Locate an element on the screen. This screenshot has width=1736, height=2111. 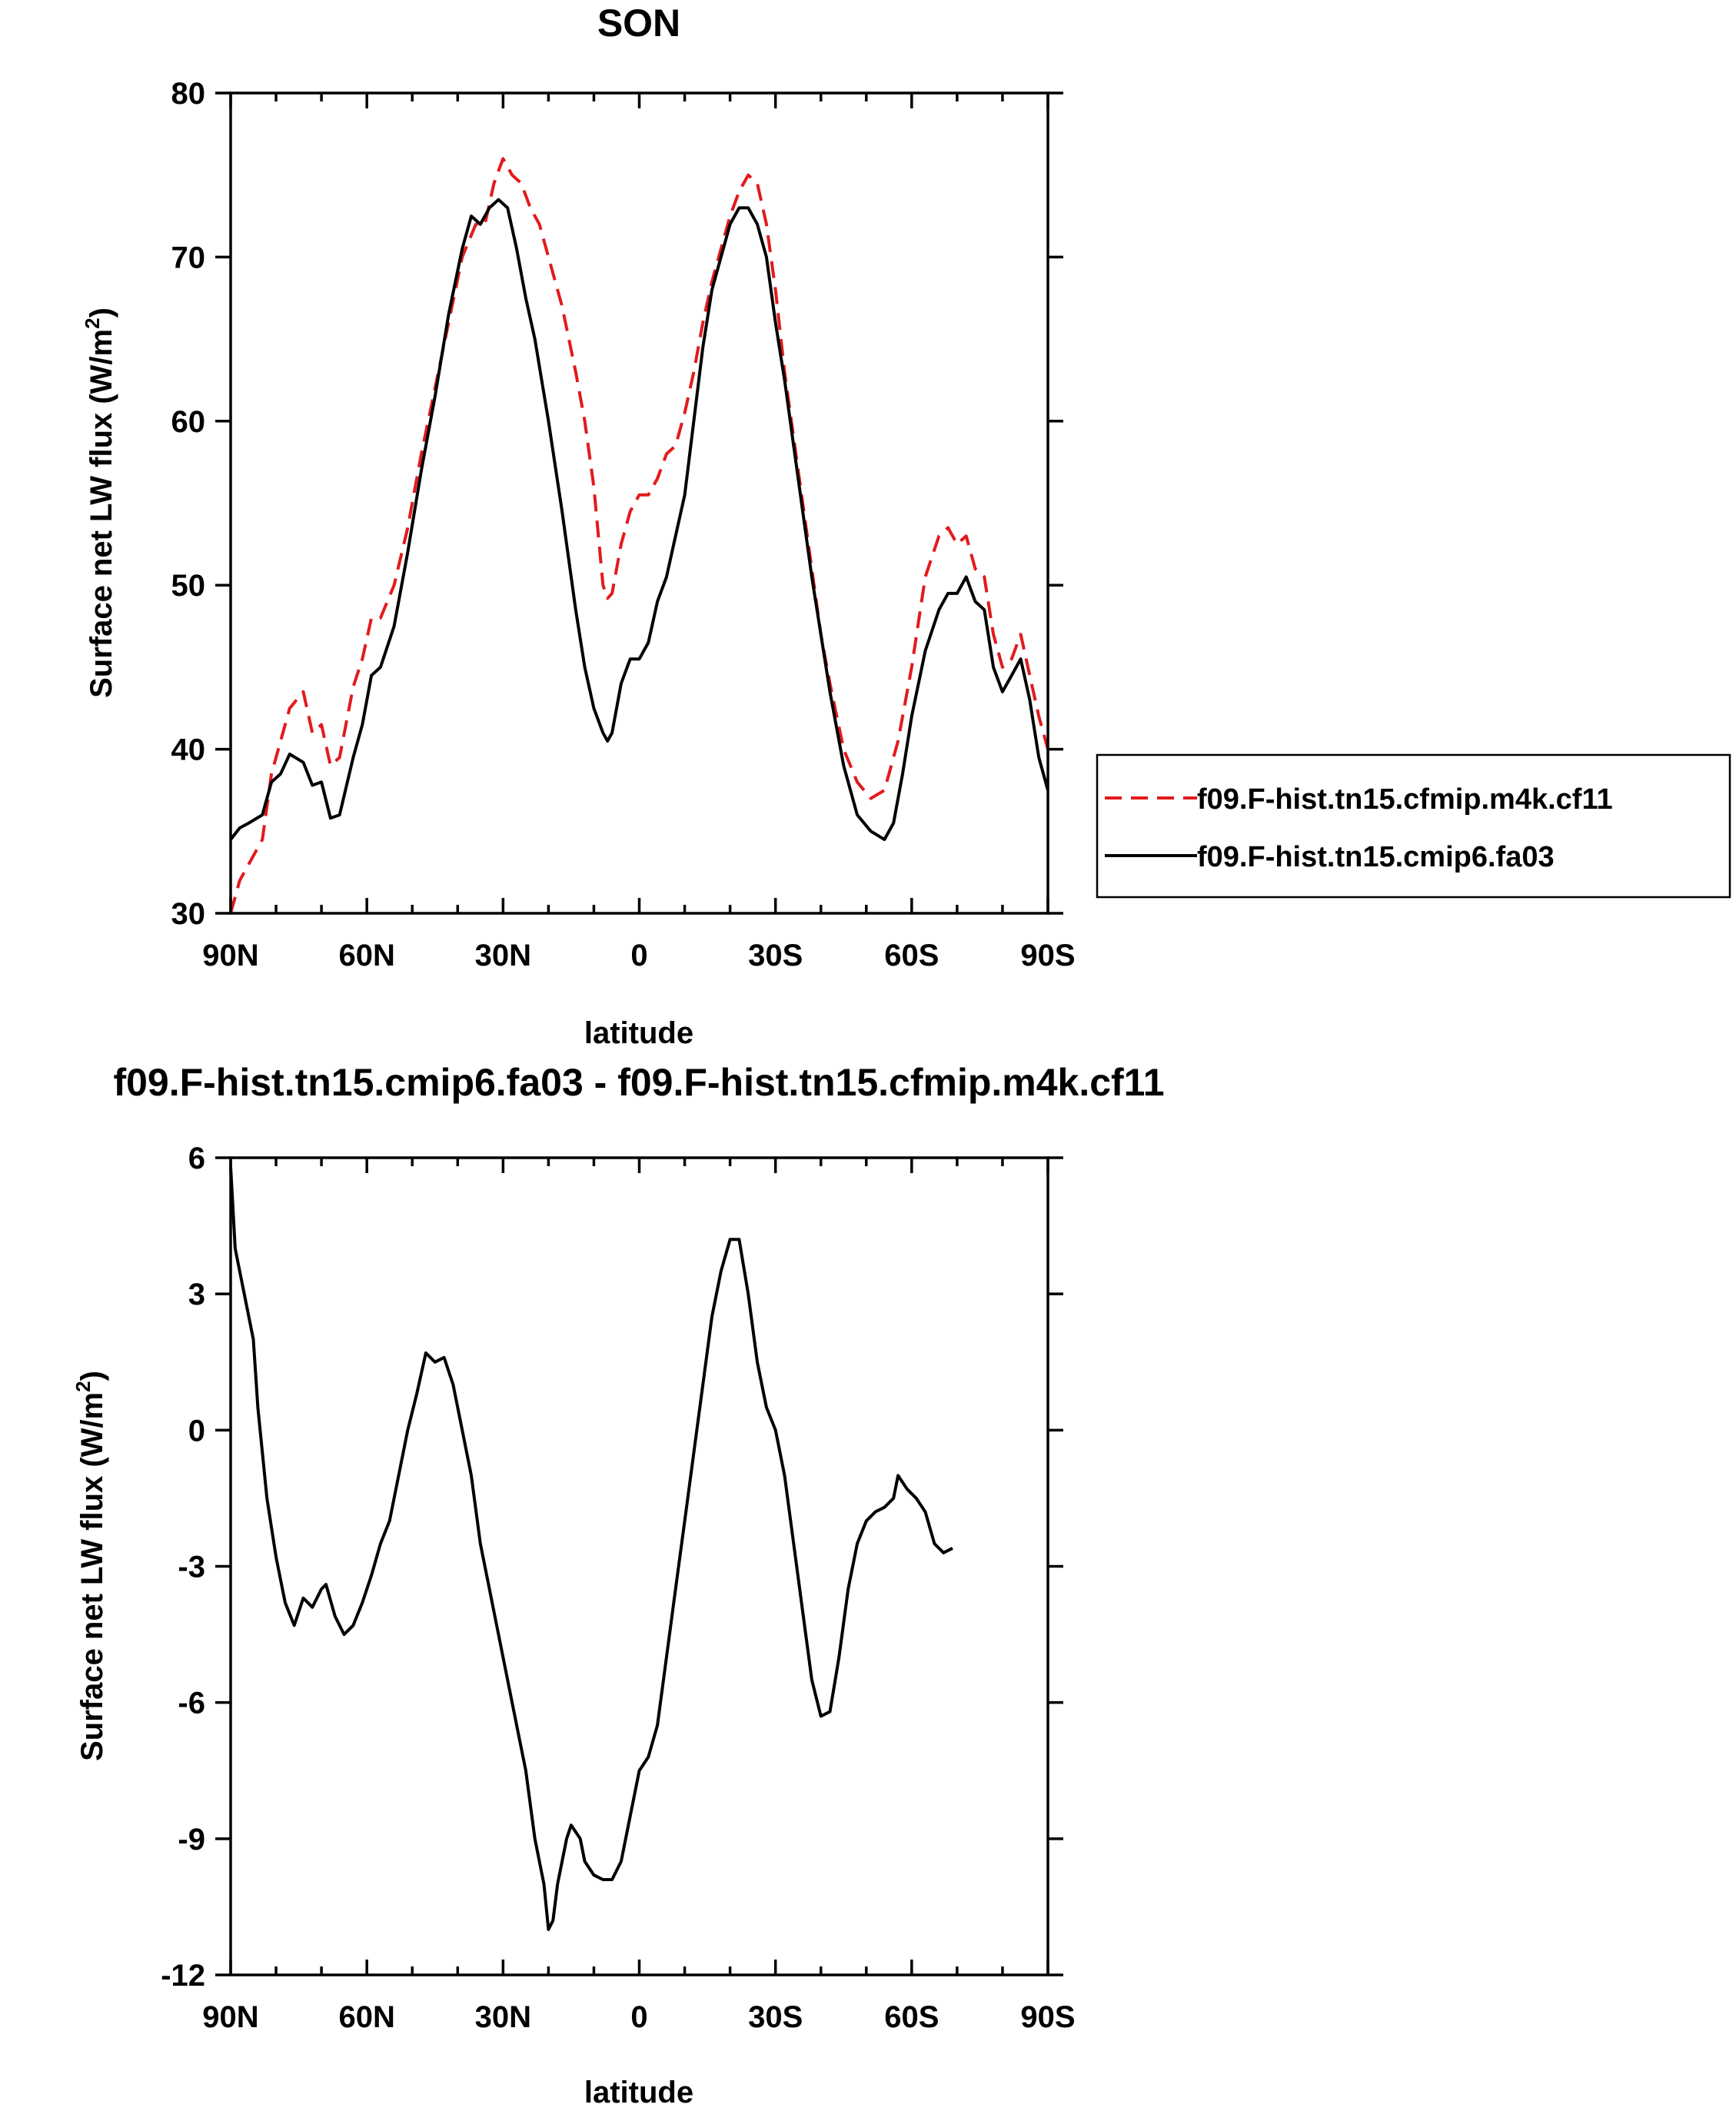
y-tick-label: 3 is located at coordinates (196, 1294).